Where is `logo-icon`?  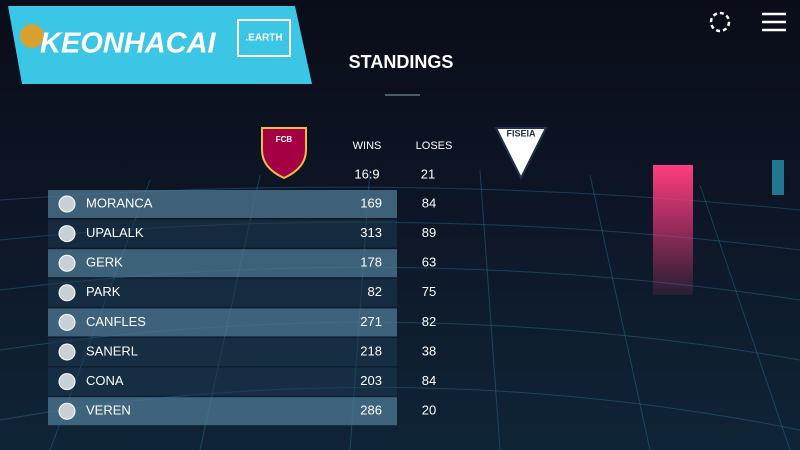
logo-icon is located at coordinates (32, 36).